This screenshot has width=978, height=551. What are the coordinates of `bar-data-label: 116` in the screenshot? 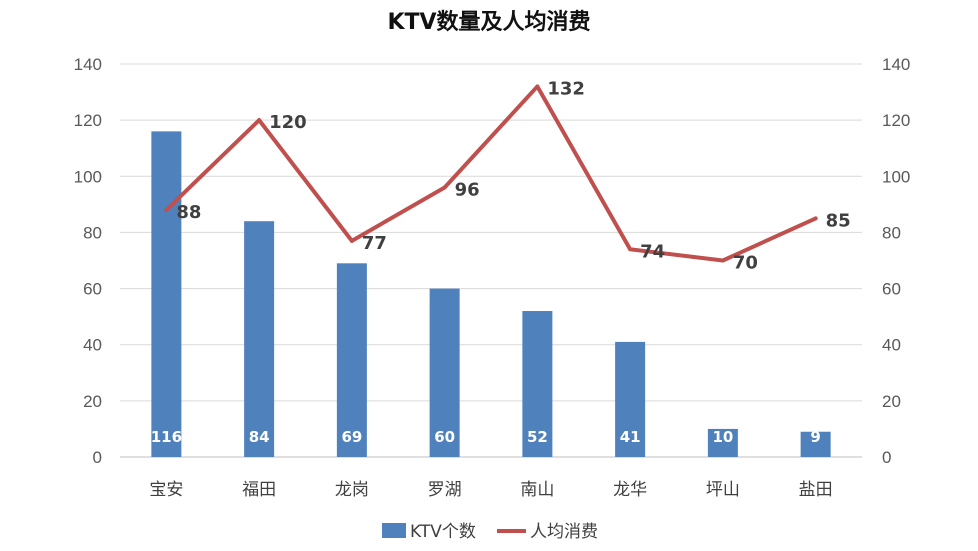 It's located at (166, 437).